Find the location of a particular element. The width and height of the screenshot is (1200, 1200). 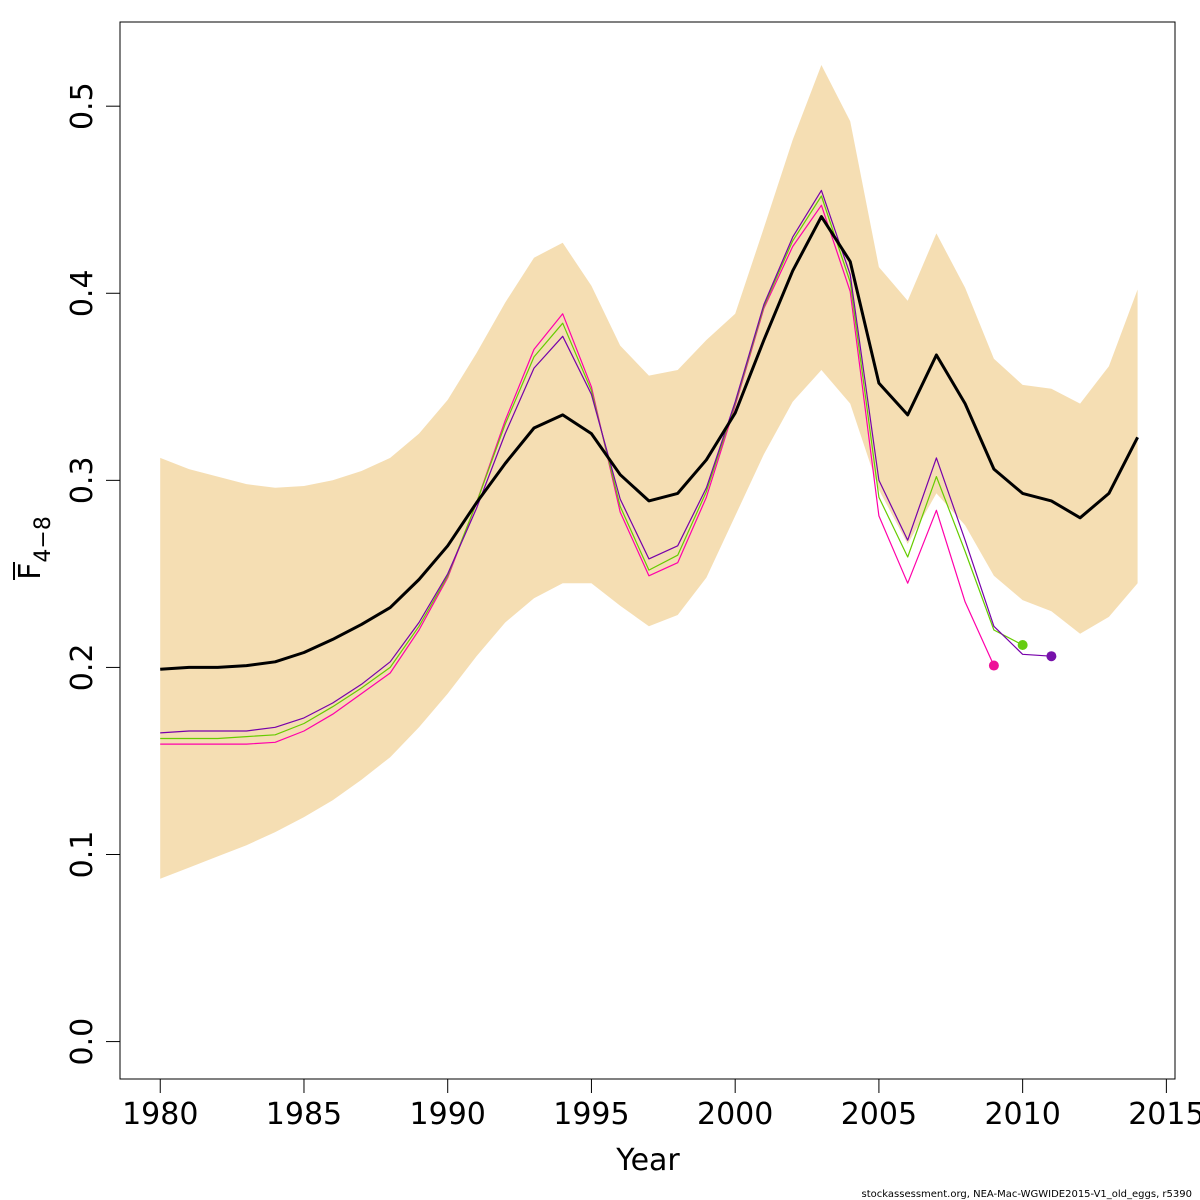

y-tick-label: 0.2 is located at coordinates (82, 668).